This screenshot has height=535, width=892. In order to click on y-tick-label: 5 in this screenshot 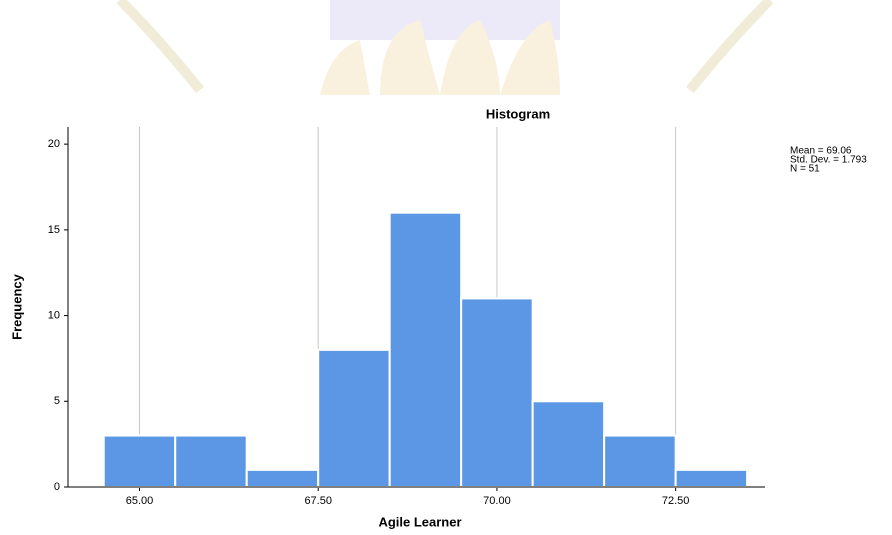, I will do `click(57, 401)`.